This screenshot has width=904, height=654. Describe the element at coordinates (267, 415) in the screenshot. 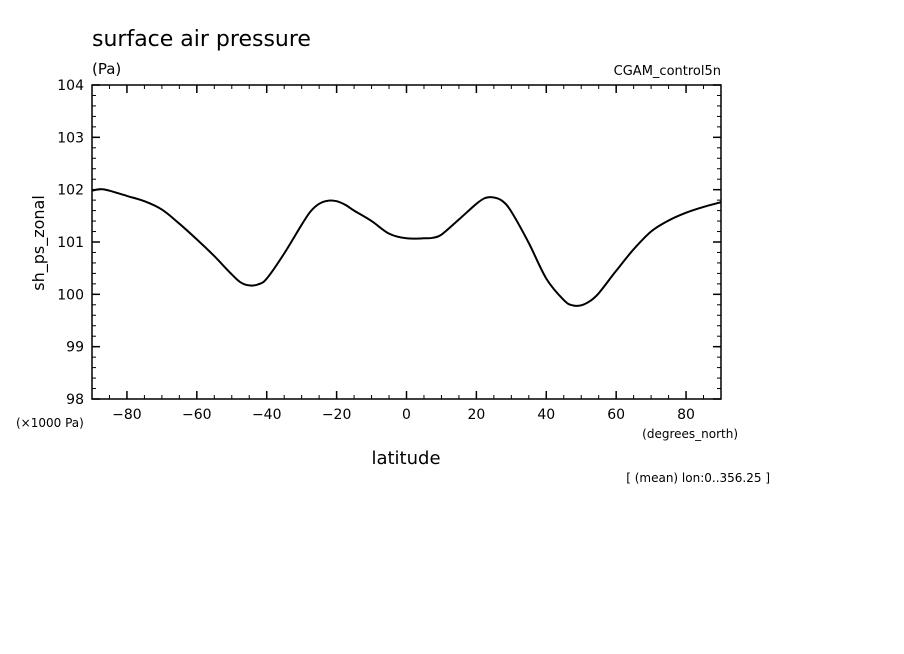

I see `x-tick-label: −40` at that location.